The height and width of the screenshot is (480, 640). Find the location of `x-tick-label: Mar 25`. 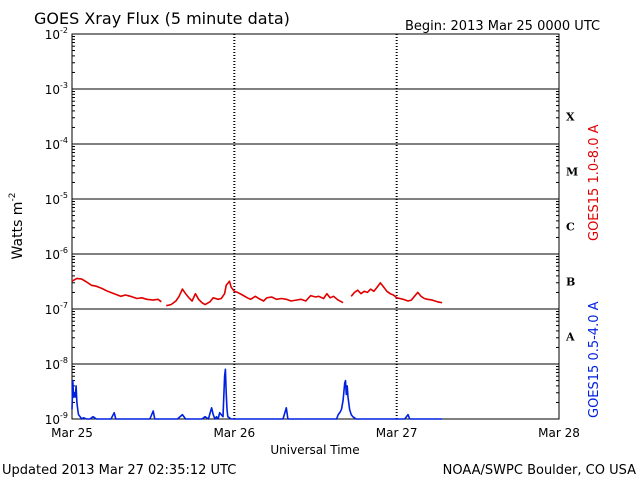

x-tick-label: Mar 25 is located at coordinates (72, 433).